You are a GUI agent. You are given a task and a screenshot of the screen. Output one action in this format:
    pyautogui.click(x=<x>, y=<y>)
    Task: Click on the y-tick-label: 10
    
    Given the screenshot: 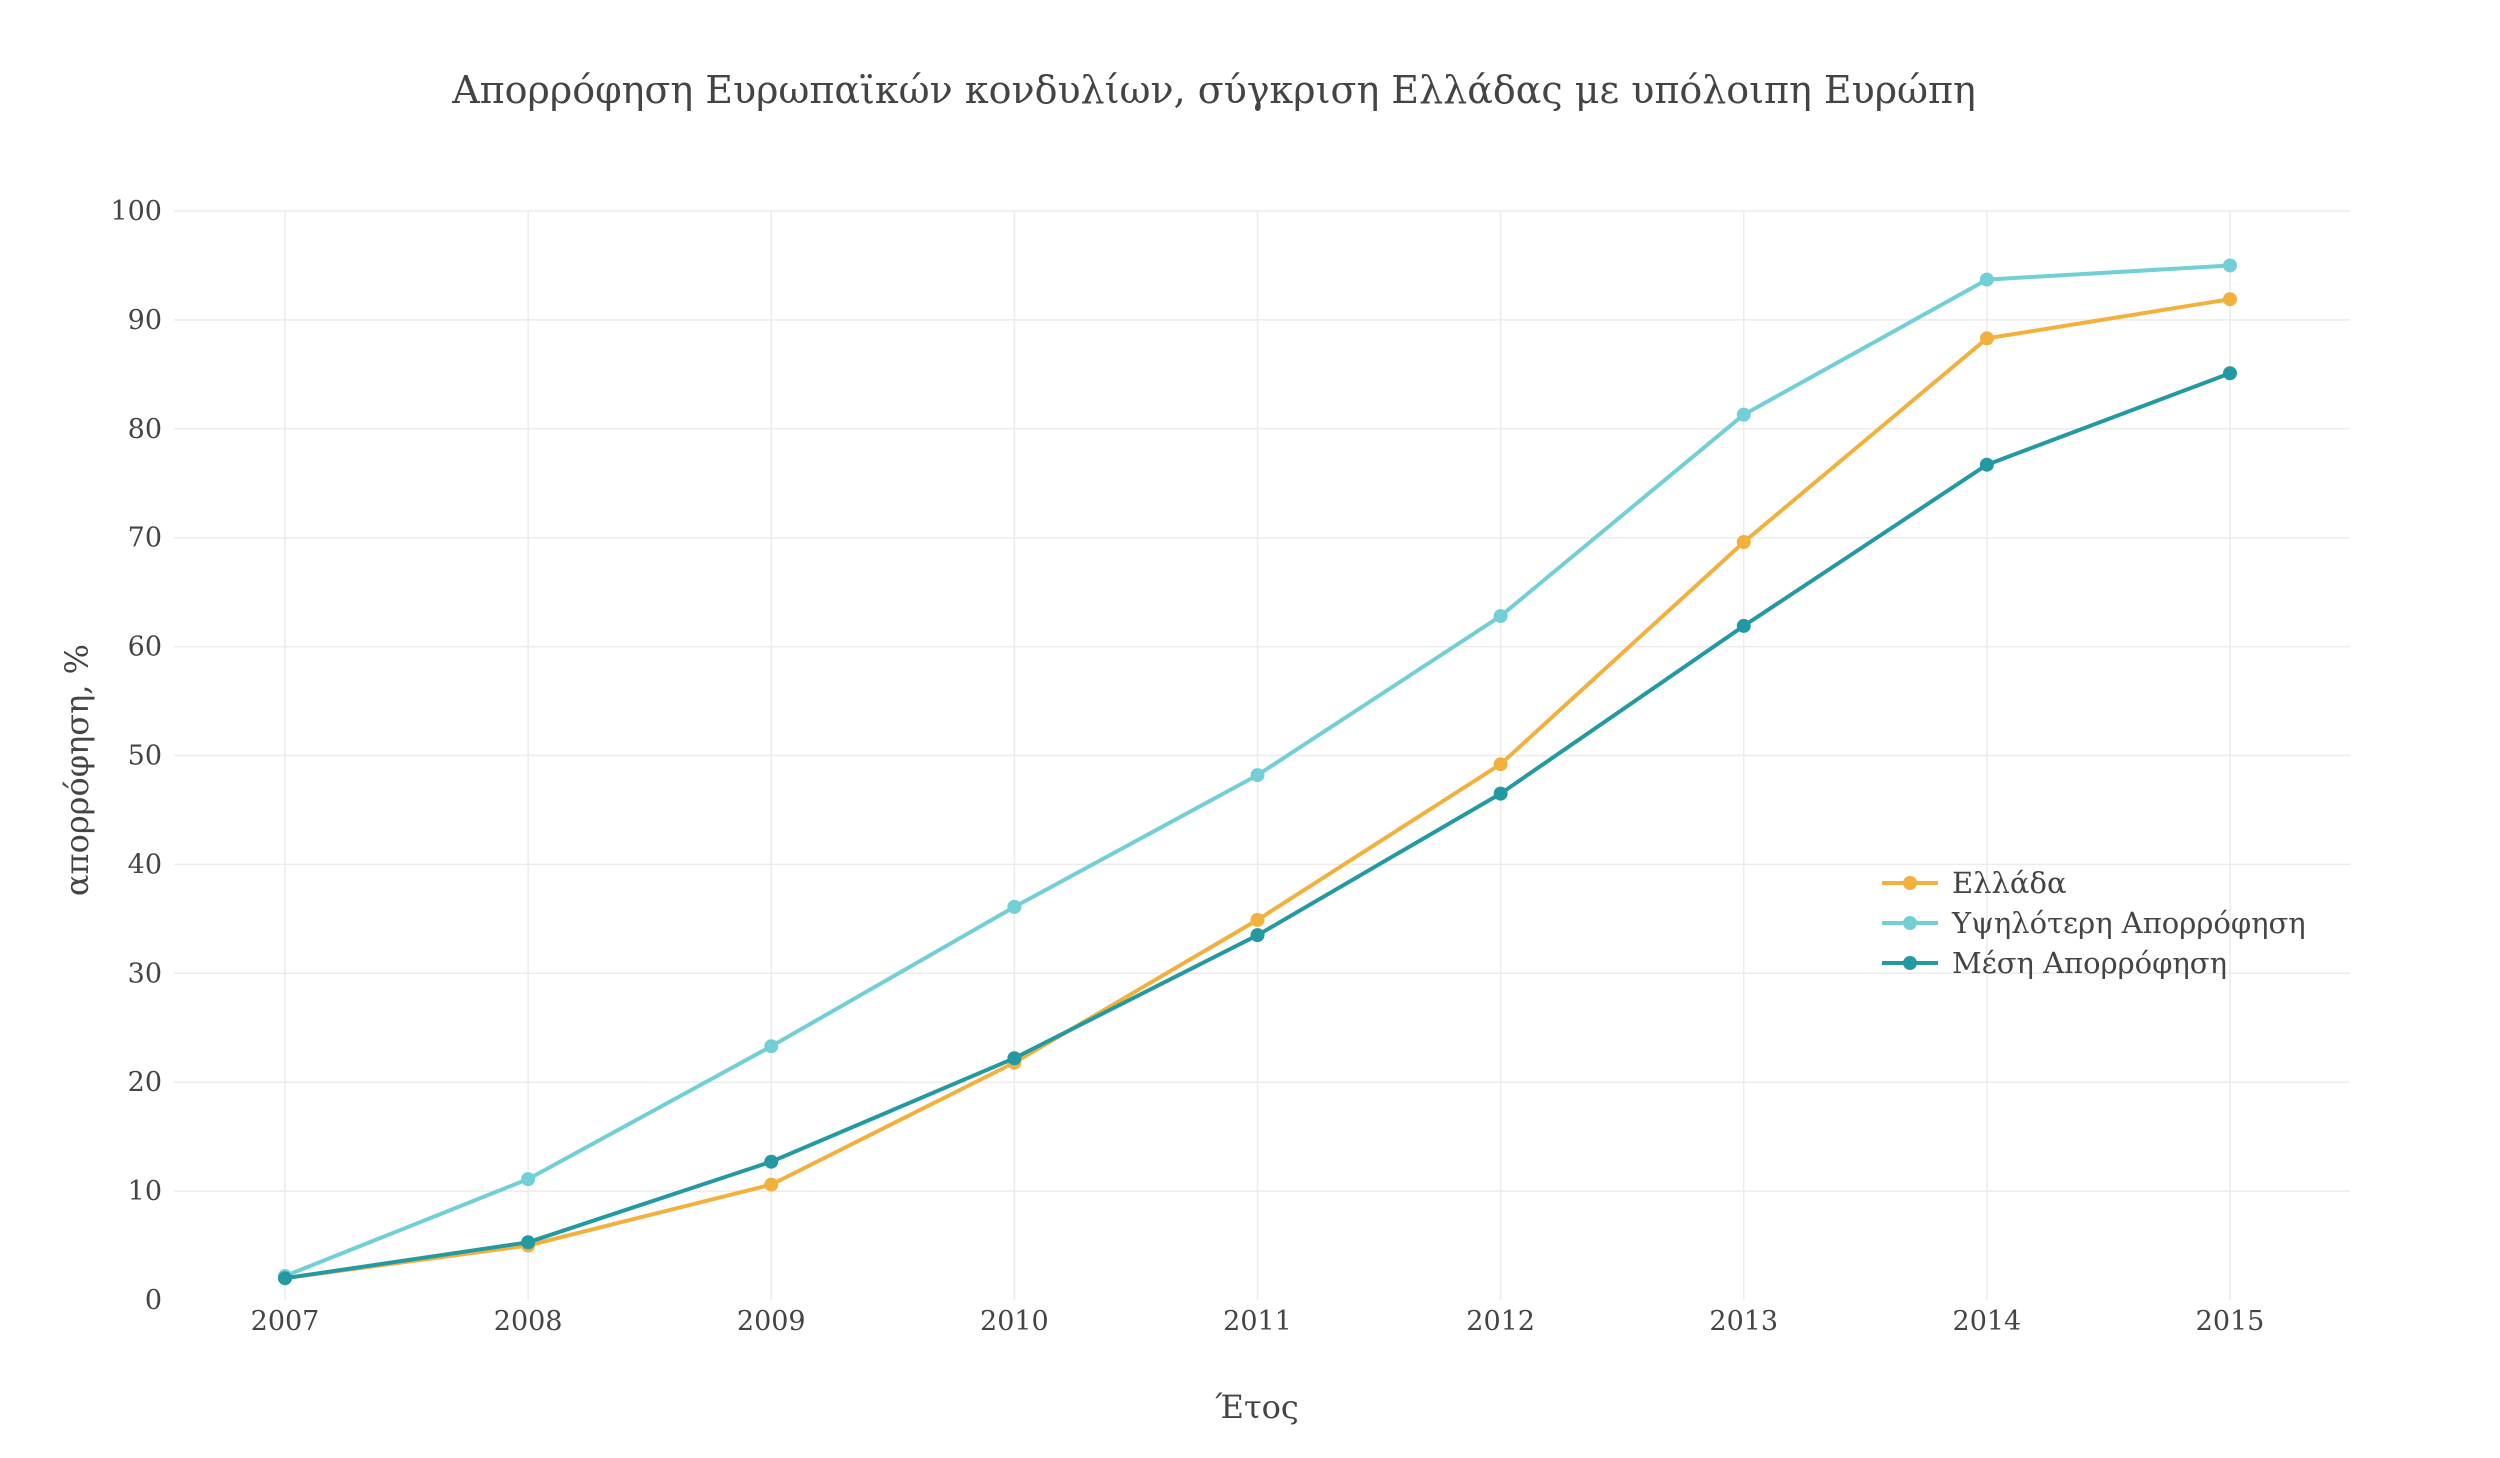 What is the action you would take?
    pyautogui.click(x=145, y=1191)
    